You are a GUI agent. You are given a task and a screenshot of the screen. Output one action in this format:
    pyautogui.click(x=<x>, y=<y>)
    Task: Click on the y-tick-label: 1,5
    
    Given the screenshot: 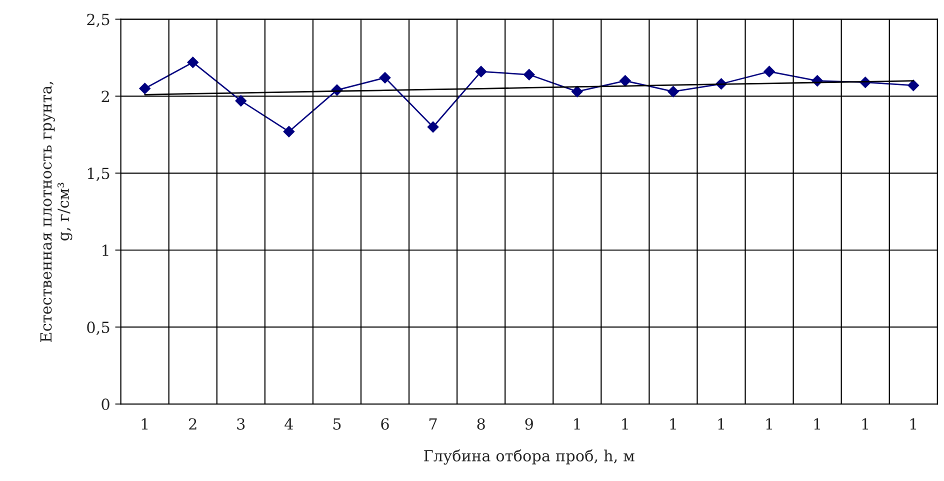 What is the action you would take?
    pyautogui.click(x=99, y=175)
    